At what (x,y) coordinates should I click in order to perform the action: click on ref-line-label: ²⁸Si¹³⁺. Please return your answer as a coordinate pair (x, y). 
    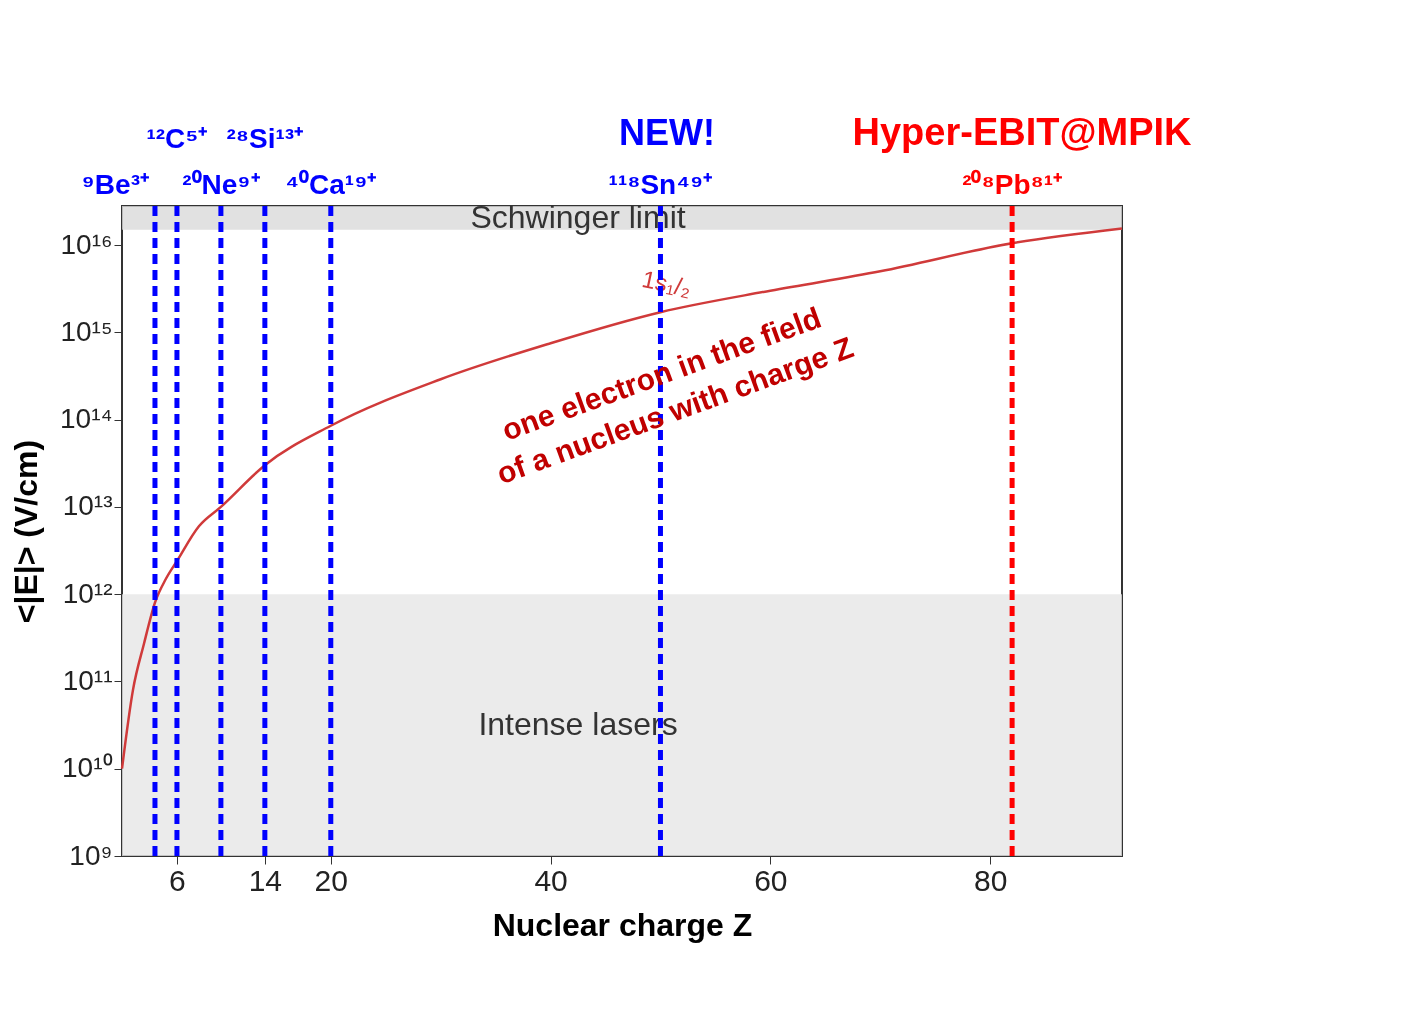
    Looking at the image, I should click on (265, 138).